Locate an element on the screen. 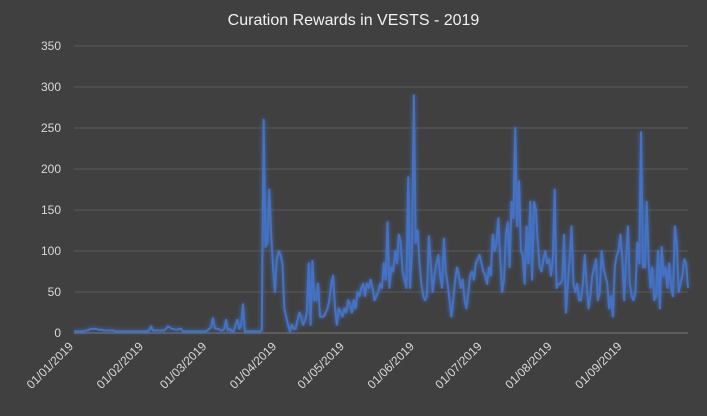 This screenshot has width=707, height=416. x-tick-label: 01/06/2019 is located at coordinates (391, 365).